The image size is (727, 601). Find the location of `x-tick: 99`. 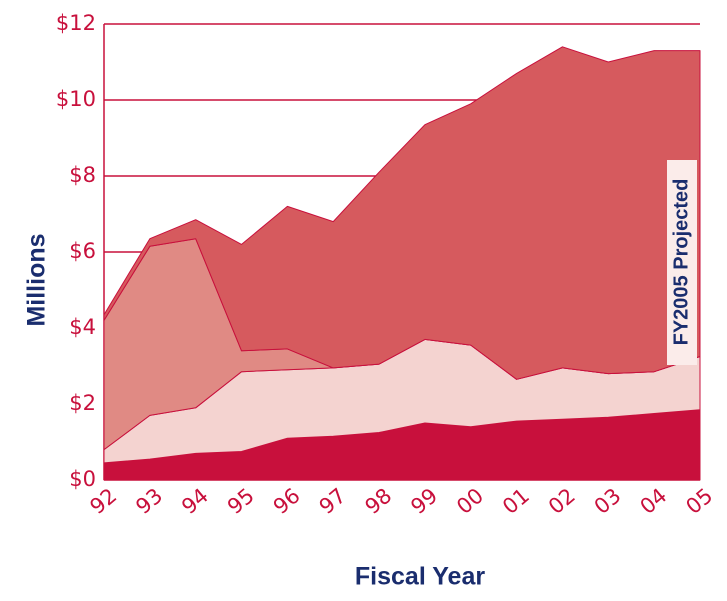

x-tick: 99 is located at coordinates (424, 501).